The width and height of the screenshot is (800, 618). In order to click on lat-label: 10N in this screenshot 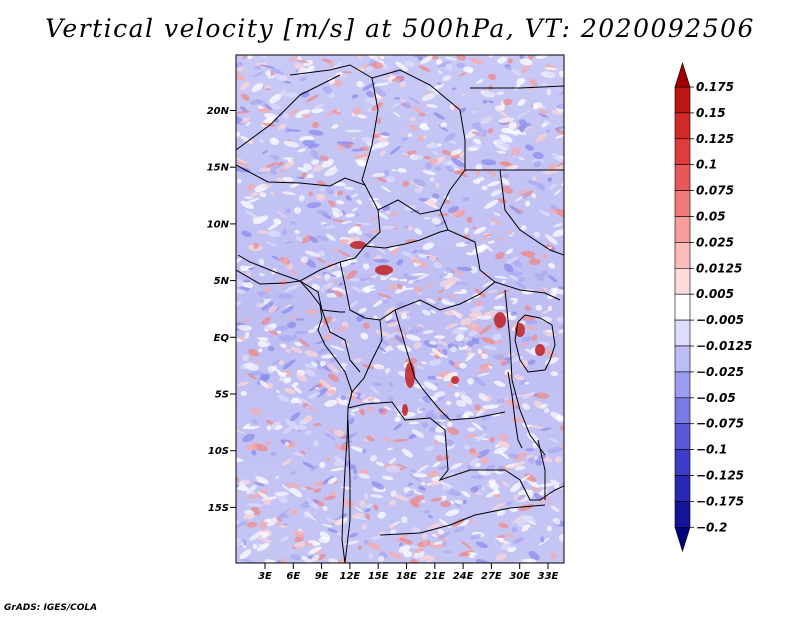, I will do `click(218, 224)`.